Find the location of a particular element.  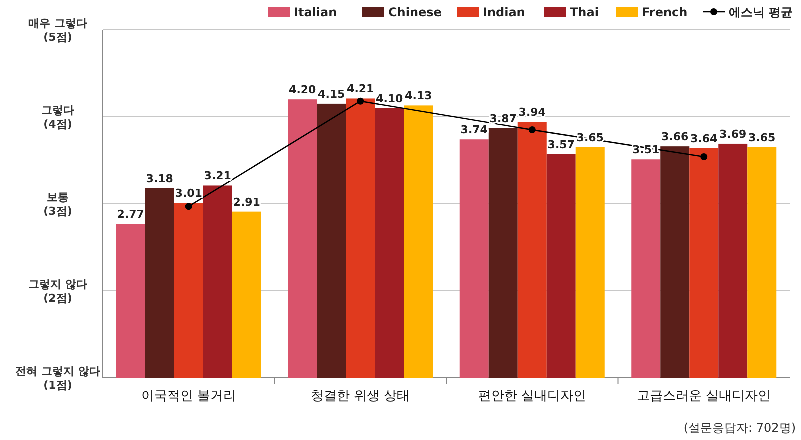

data-label: 4.20 is located at coordinates (303, 90).